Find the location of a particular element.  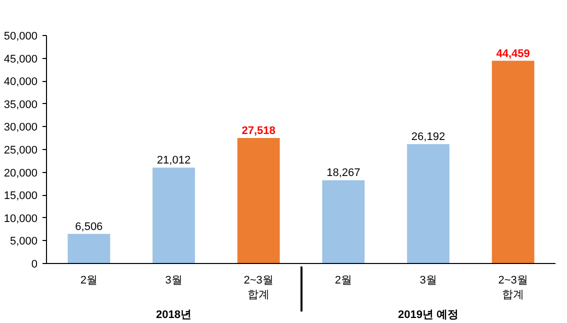

y-tick-label: 40,000 is located at coordinates (21, 82).